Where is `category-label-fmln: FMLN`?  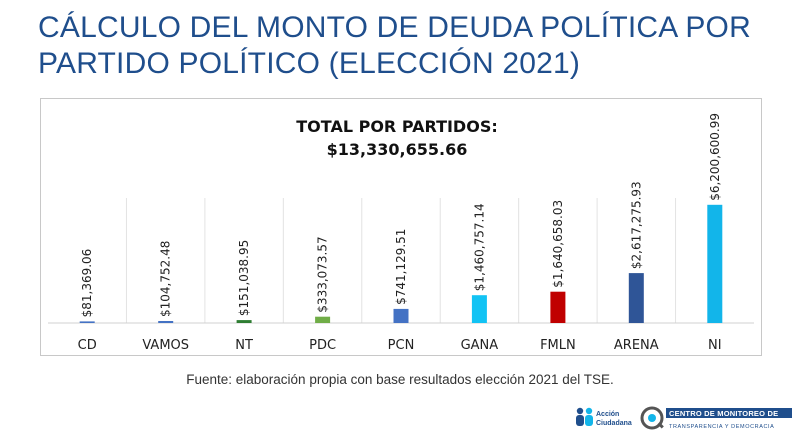
category-label-fmln: FMLN is located at coordinates (558, 345).